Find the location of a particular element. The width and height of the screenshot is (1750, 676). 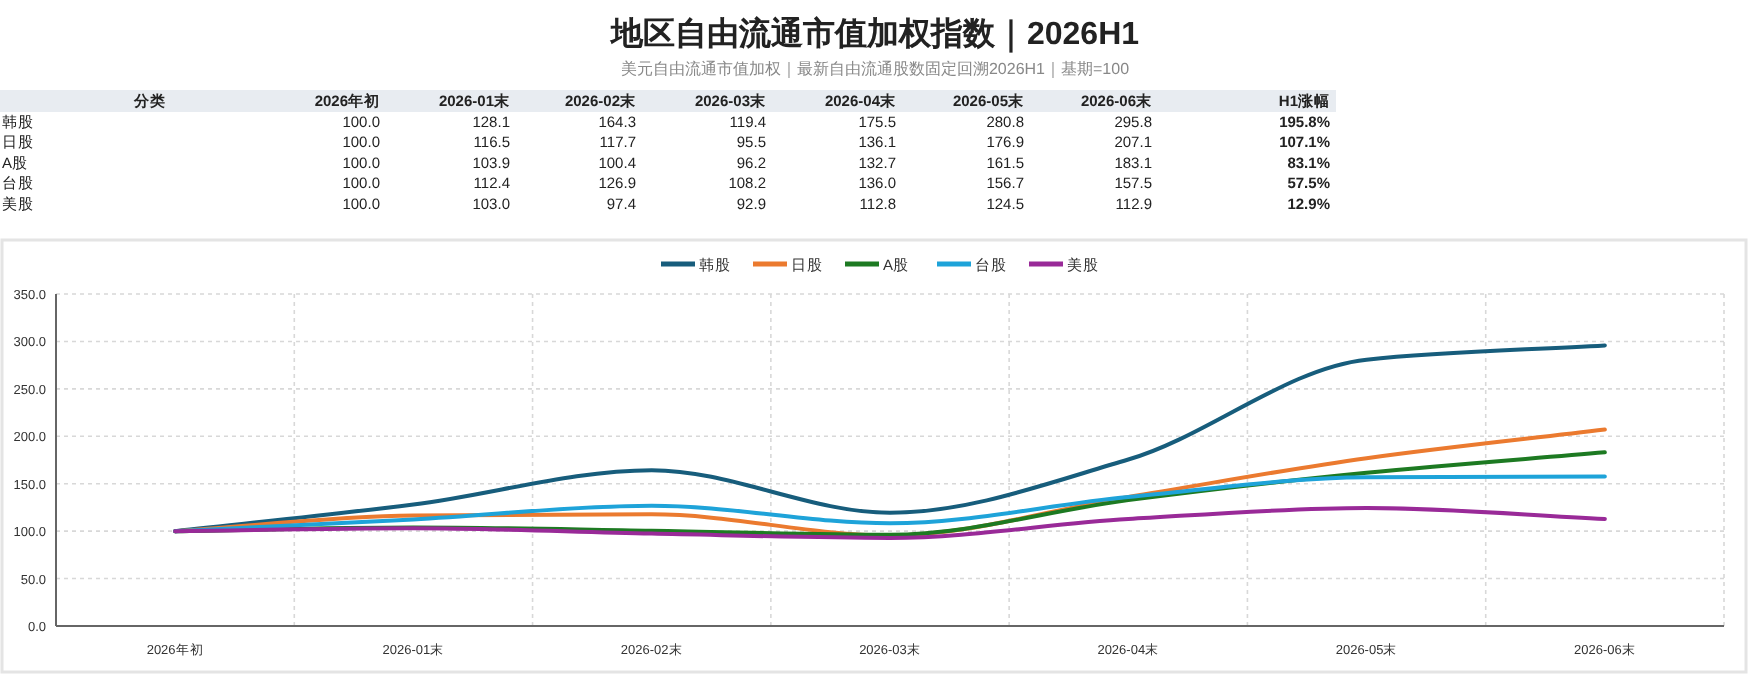

text: 美元自由流通市值加权｜最新自由流通股数固定回溯2026H1｜基期=100 is located at coordinates (875, 69).